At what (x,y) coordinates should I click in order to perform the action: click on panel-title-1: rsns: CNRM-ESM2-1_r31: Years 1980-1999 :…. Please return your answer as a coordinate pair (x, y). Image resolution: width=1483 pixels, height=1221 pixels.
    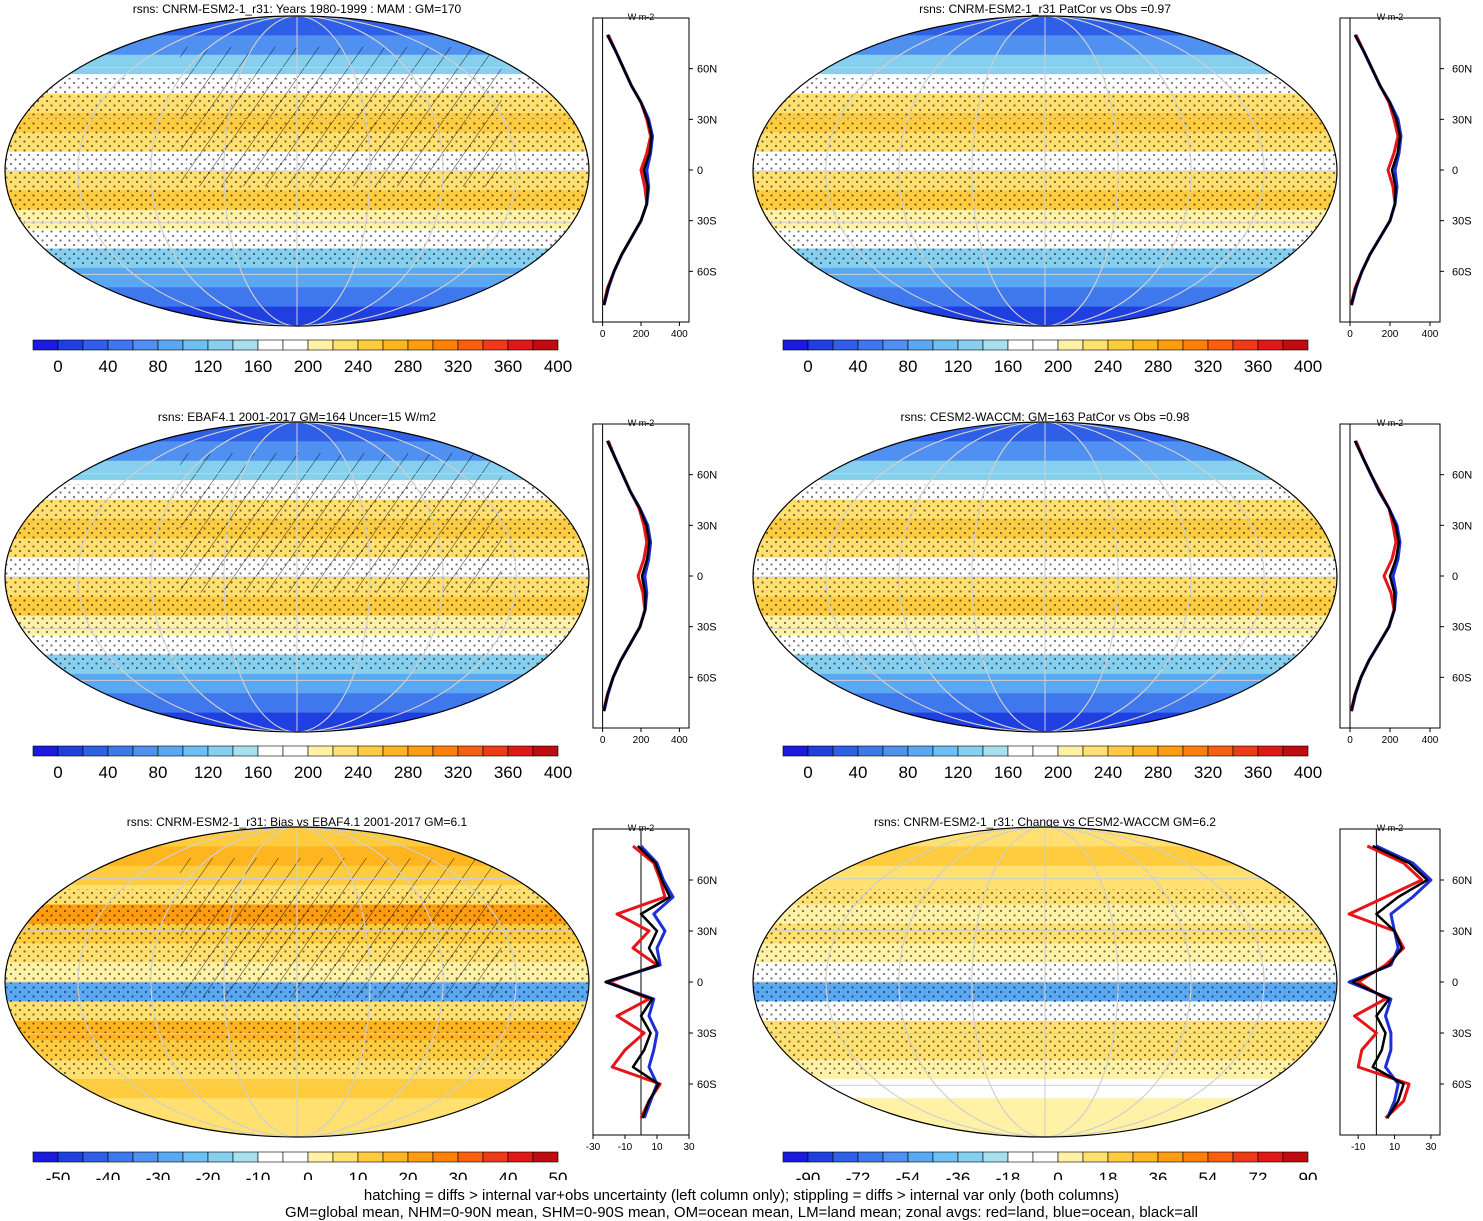
    Looking at the image, I should click on (297, 9).